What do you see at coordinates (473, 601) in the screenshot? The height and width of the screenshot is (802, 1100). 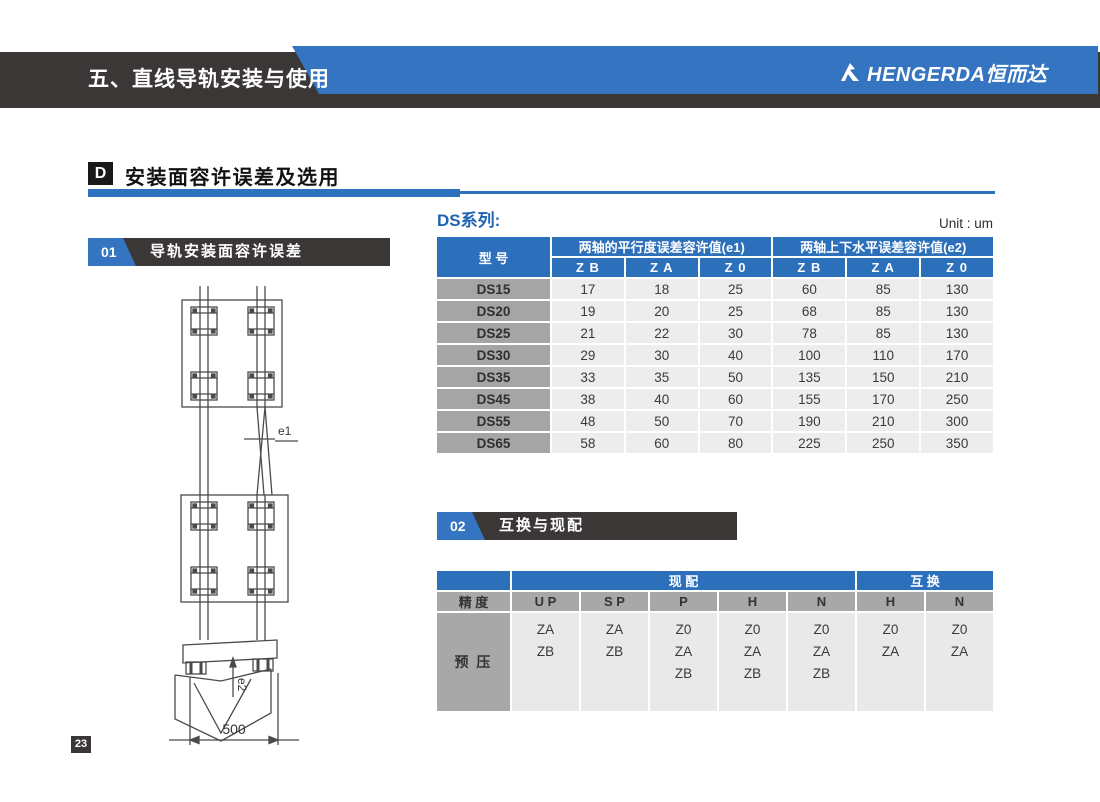 I see `precision-header: 精 度` at bounding box center [473, 601].